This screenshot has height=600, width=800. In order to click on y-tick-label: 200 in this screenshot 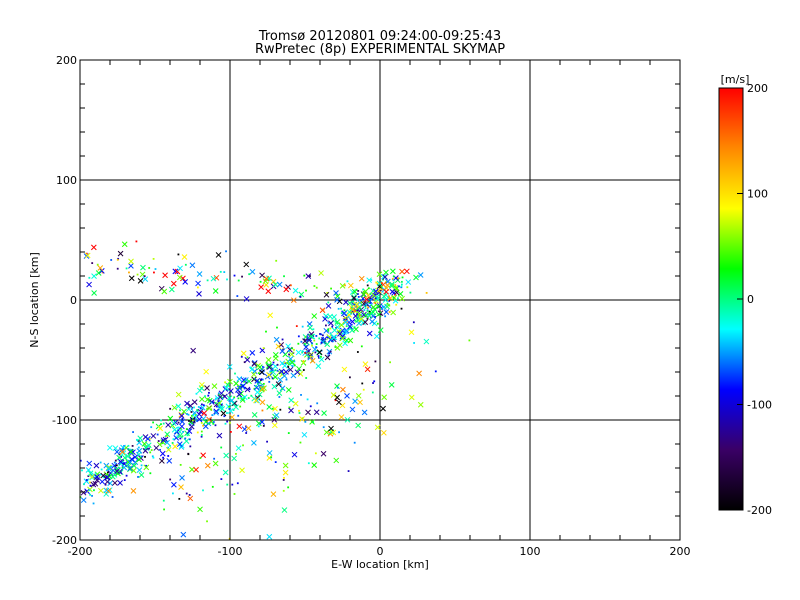, I will do `click(66, 60)`.